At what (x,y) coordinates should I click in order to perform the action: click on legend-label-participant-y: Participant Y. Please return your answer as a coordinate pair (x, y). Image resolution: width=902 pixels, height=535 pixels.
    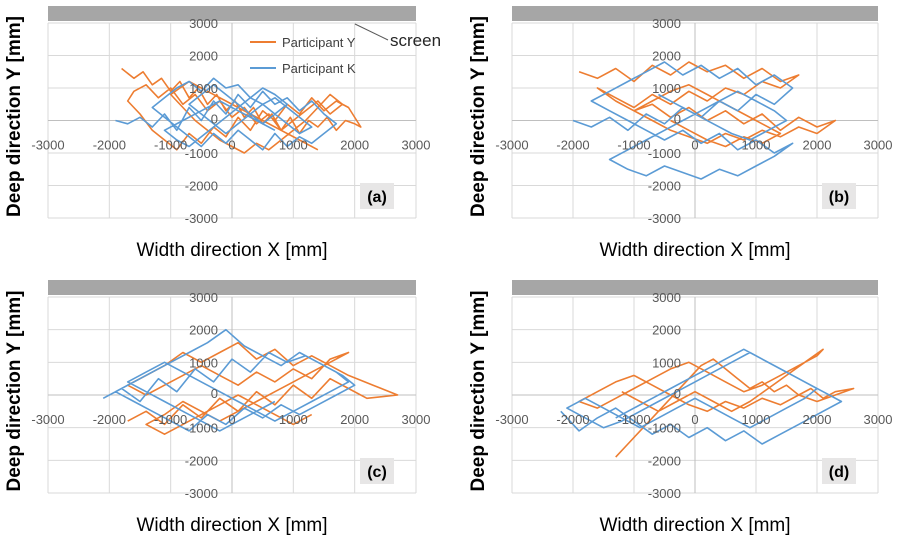
    Looking at the image, I should click on (319, 42).